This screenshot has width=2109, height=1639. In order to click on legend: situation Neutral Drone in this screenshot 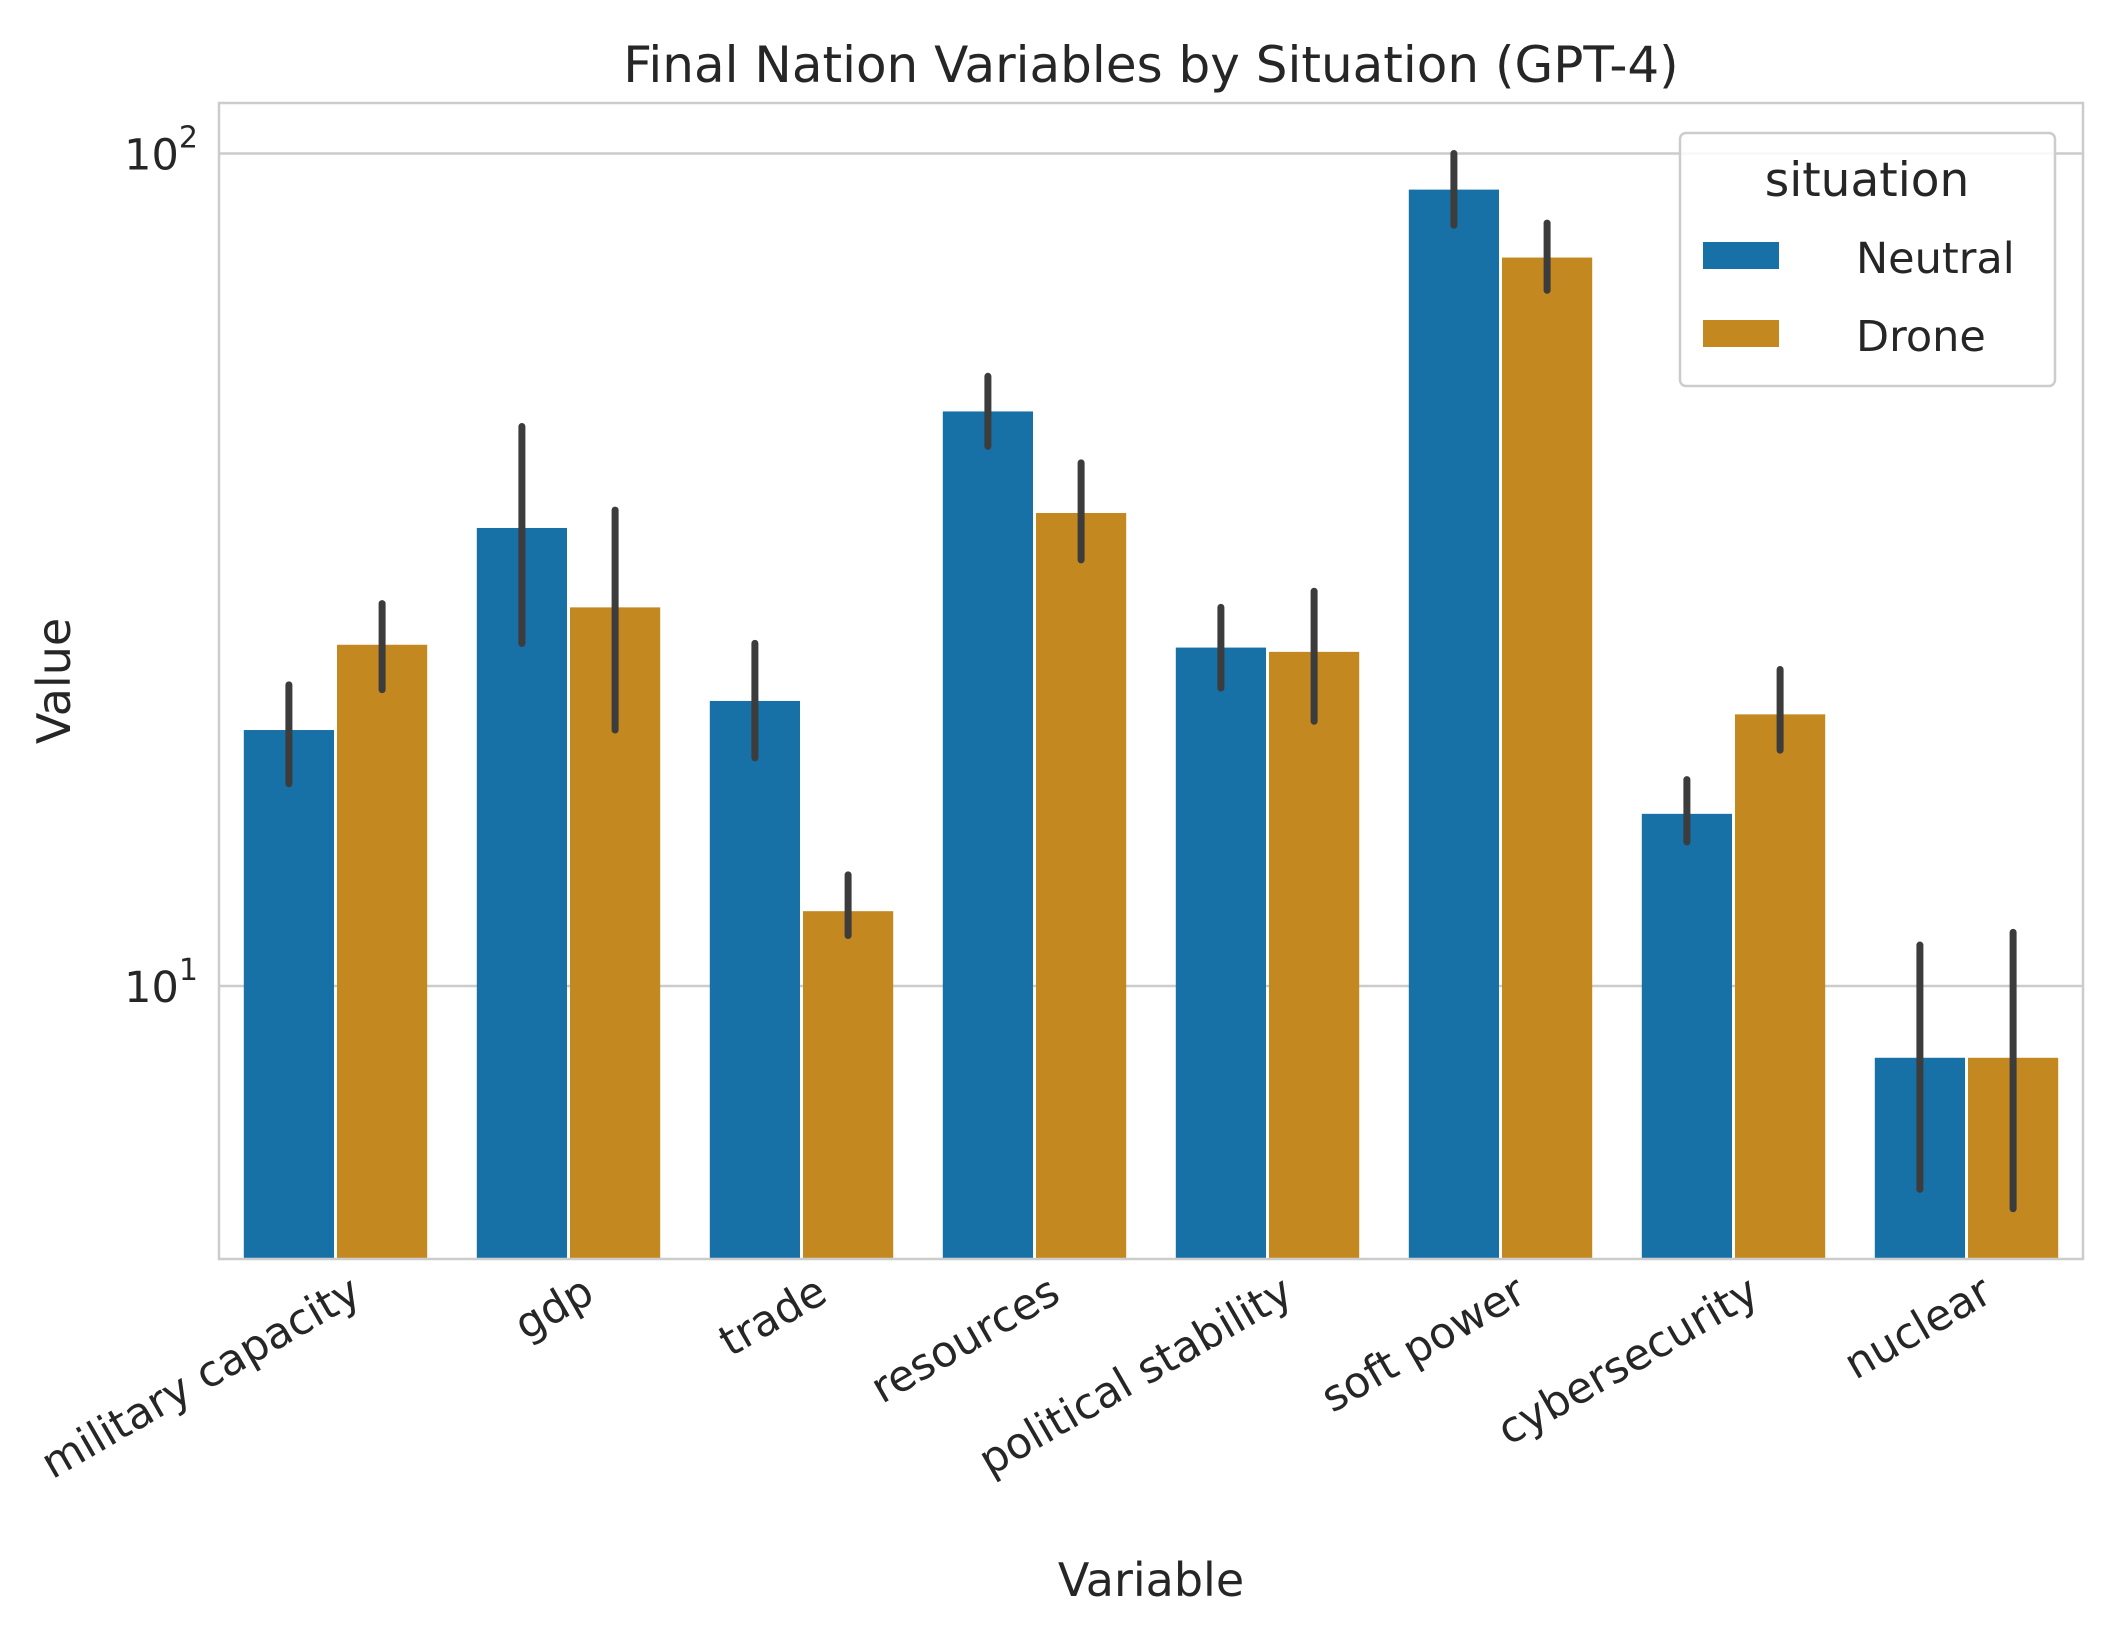, I will do `click(1867, 259)`.